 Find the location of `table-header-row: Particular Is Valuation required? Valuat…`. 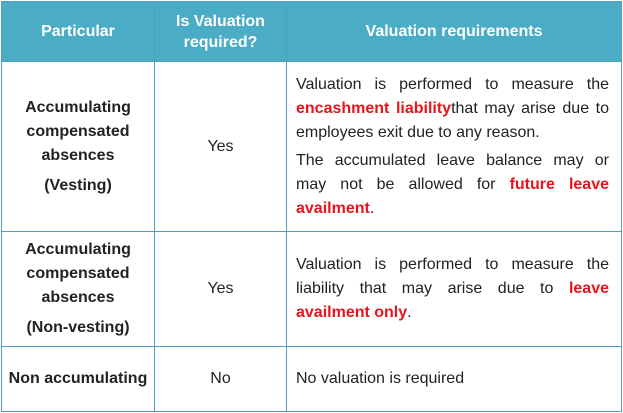

table-header-row: Particular Is Valuation required? Valuat… is located at coordinates (311, 31).